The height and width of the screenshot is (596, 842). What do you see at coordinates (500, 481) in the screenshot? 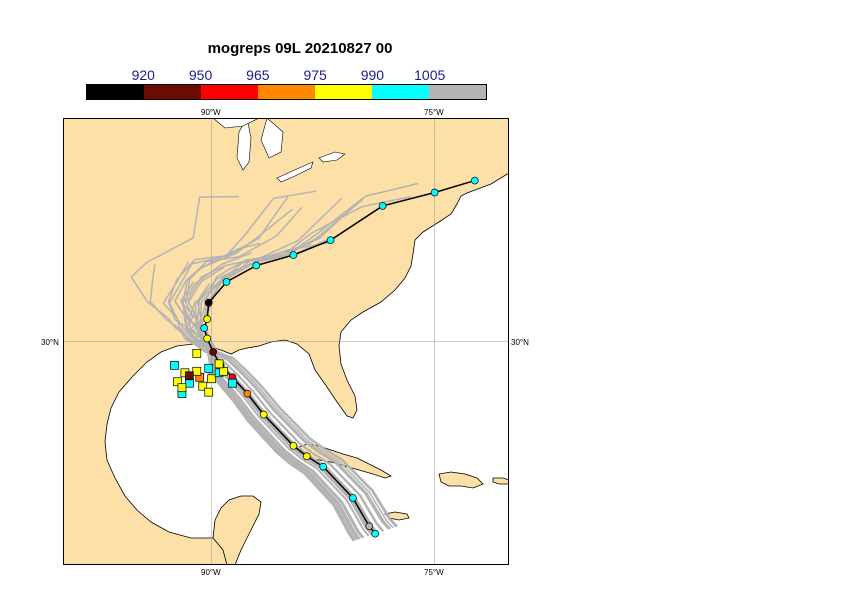
I see `puerto-rico-land` at bounding box center [500, 481].